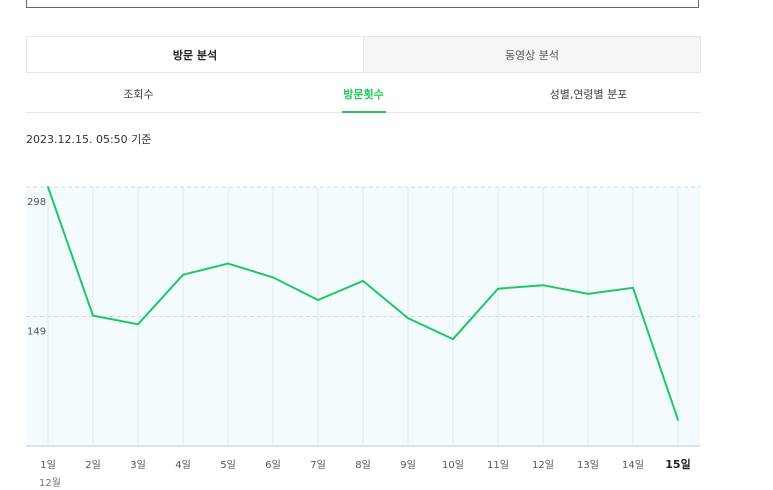  Describe the element at coordinates (408, 465) in the screenshot. I see `x-tick-label: 9일` at that location.